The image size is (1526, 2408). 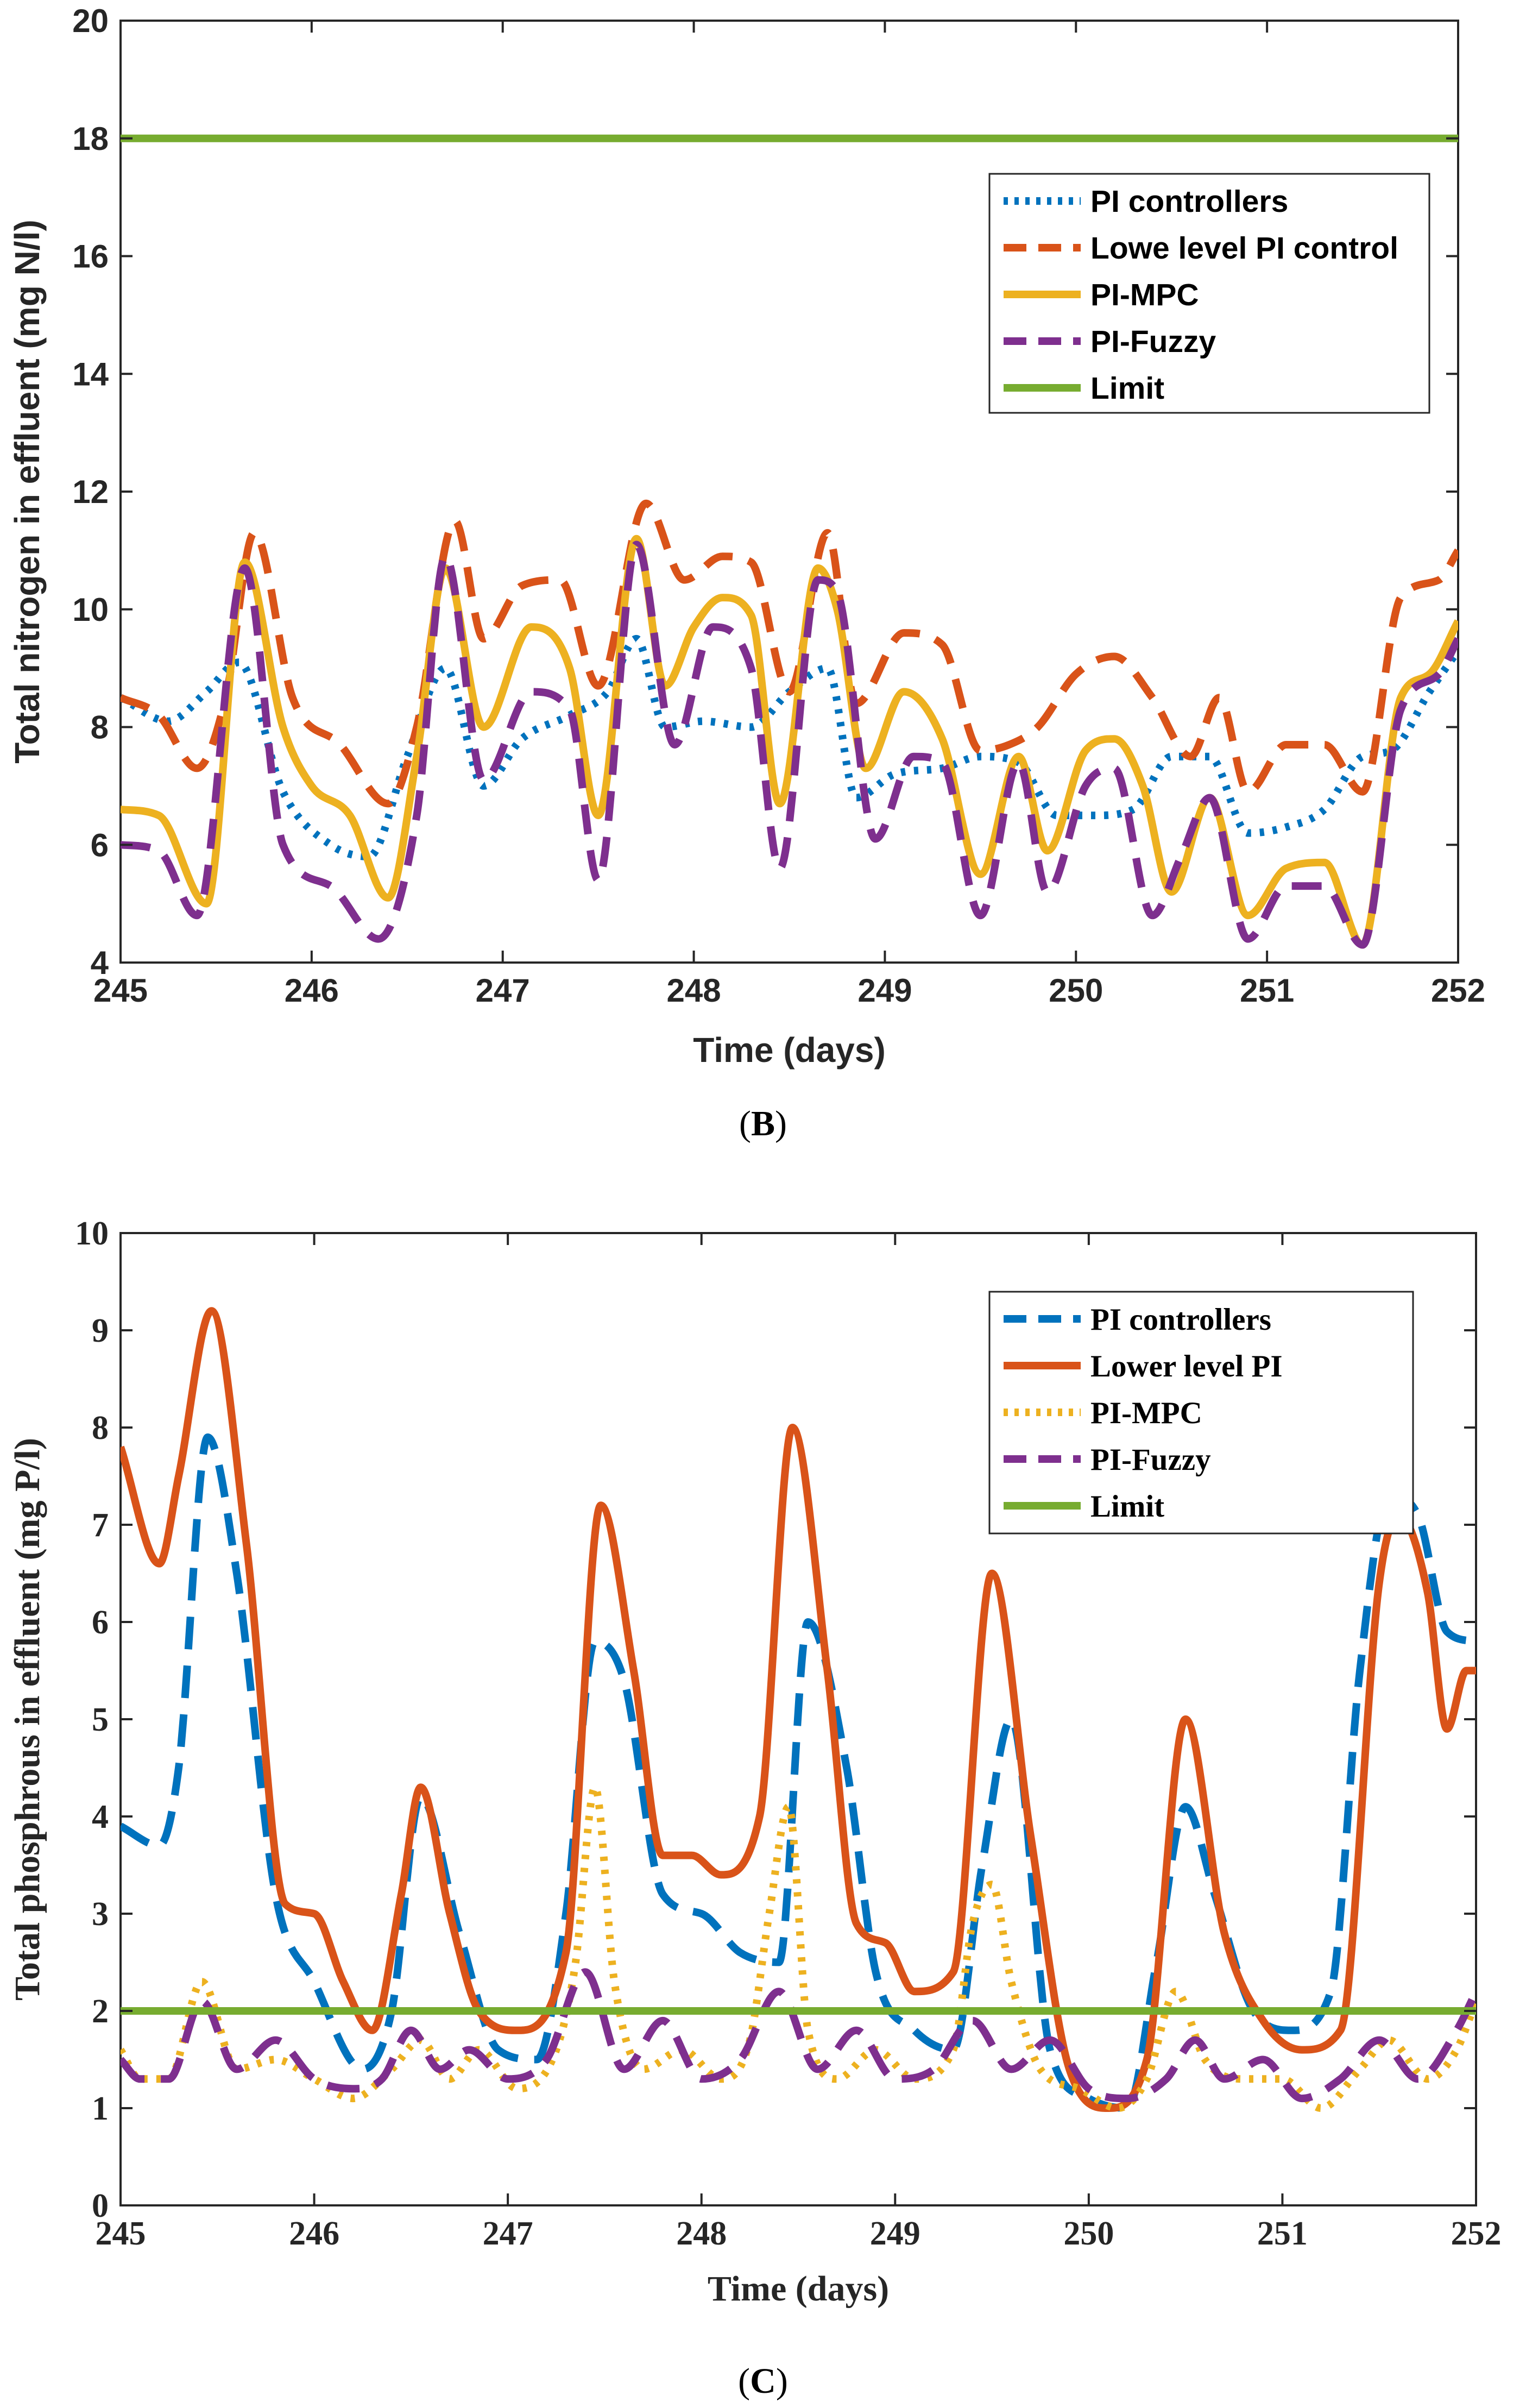 I want to click on y-tick-label: 3, so click(x=101, y=1914).